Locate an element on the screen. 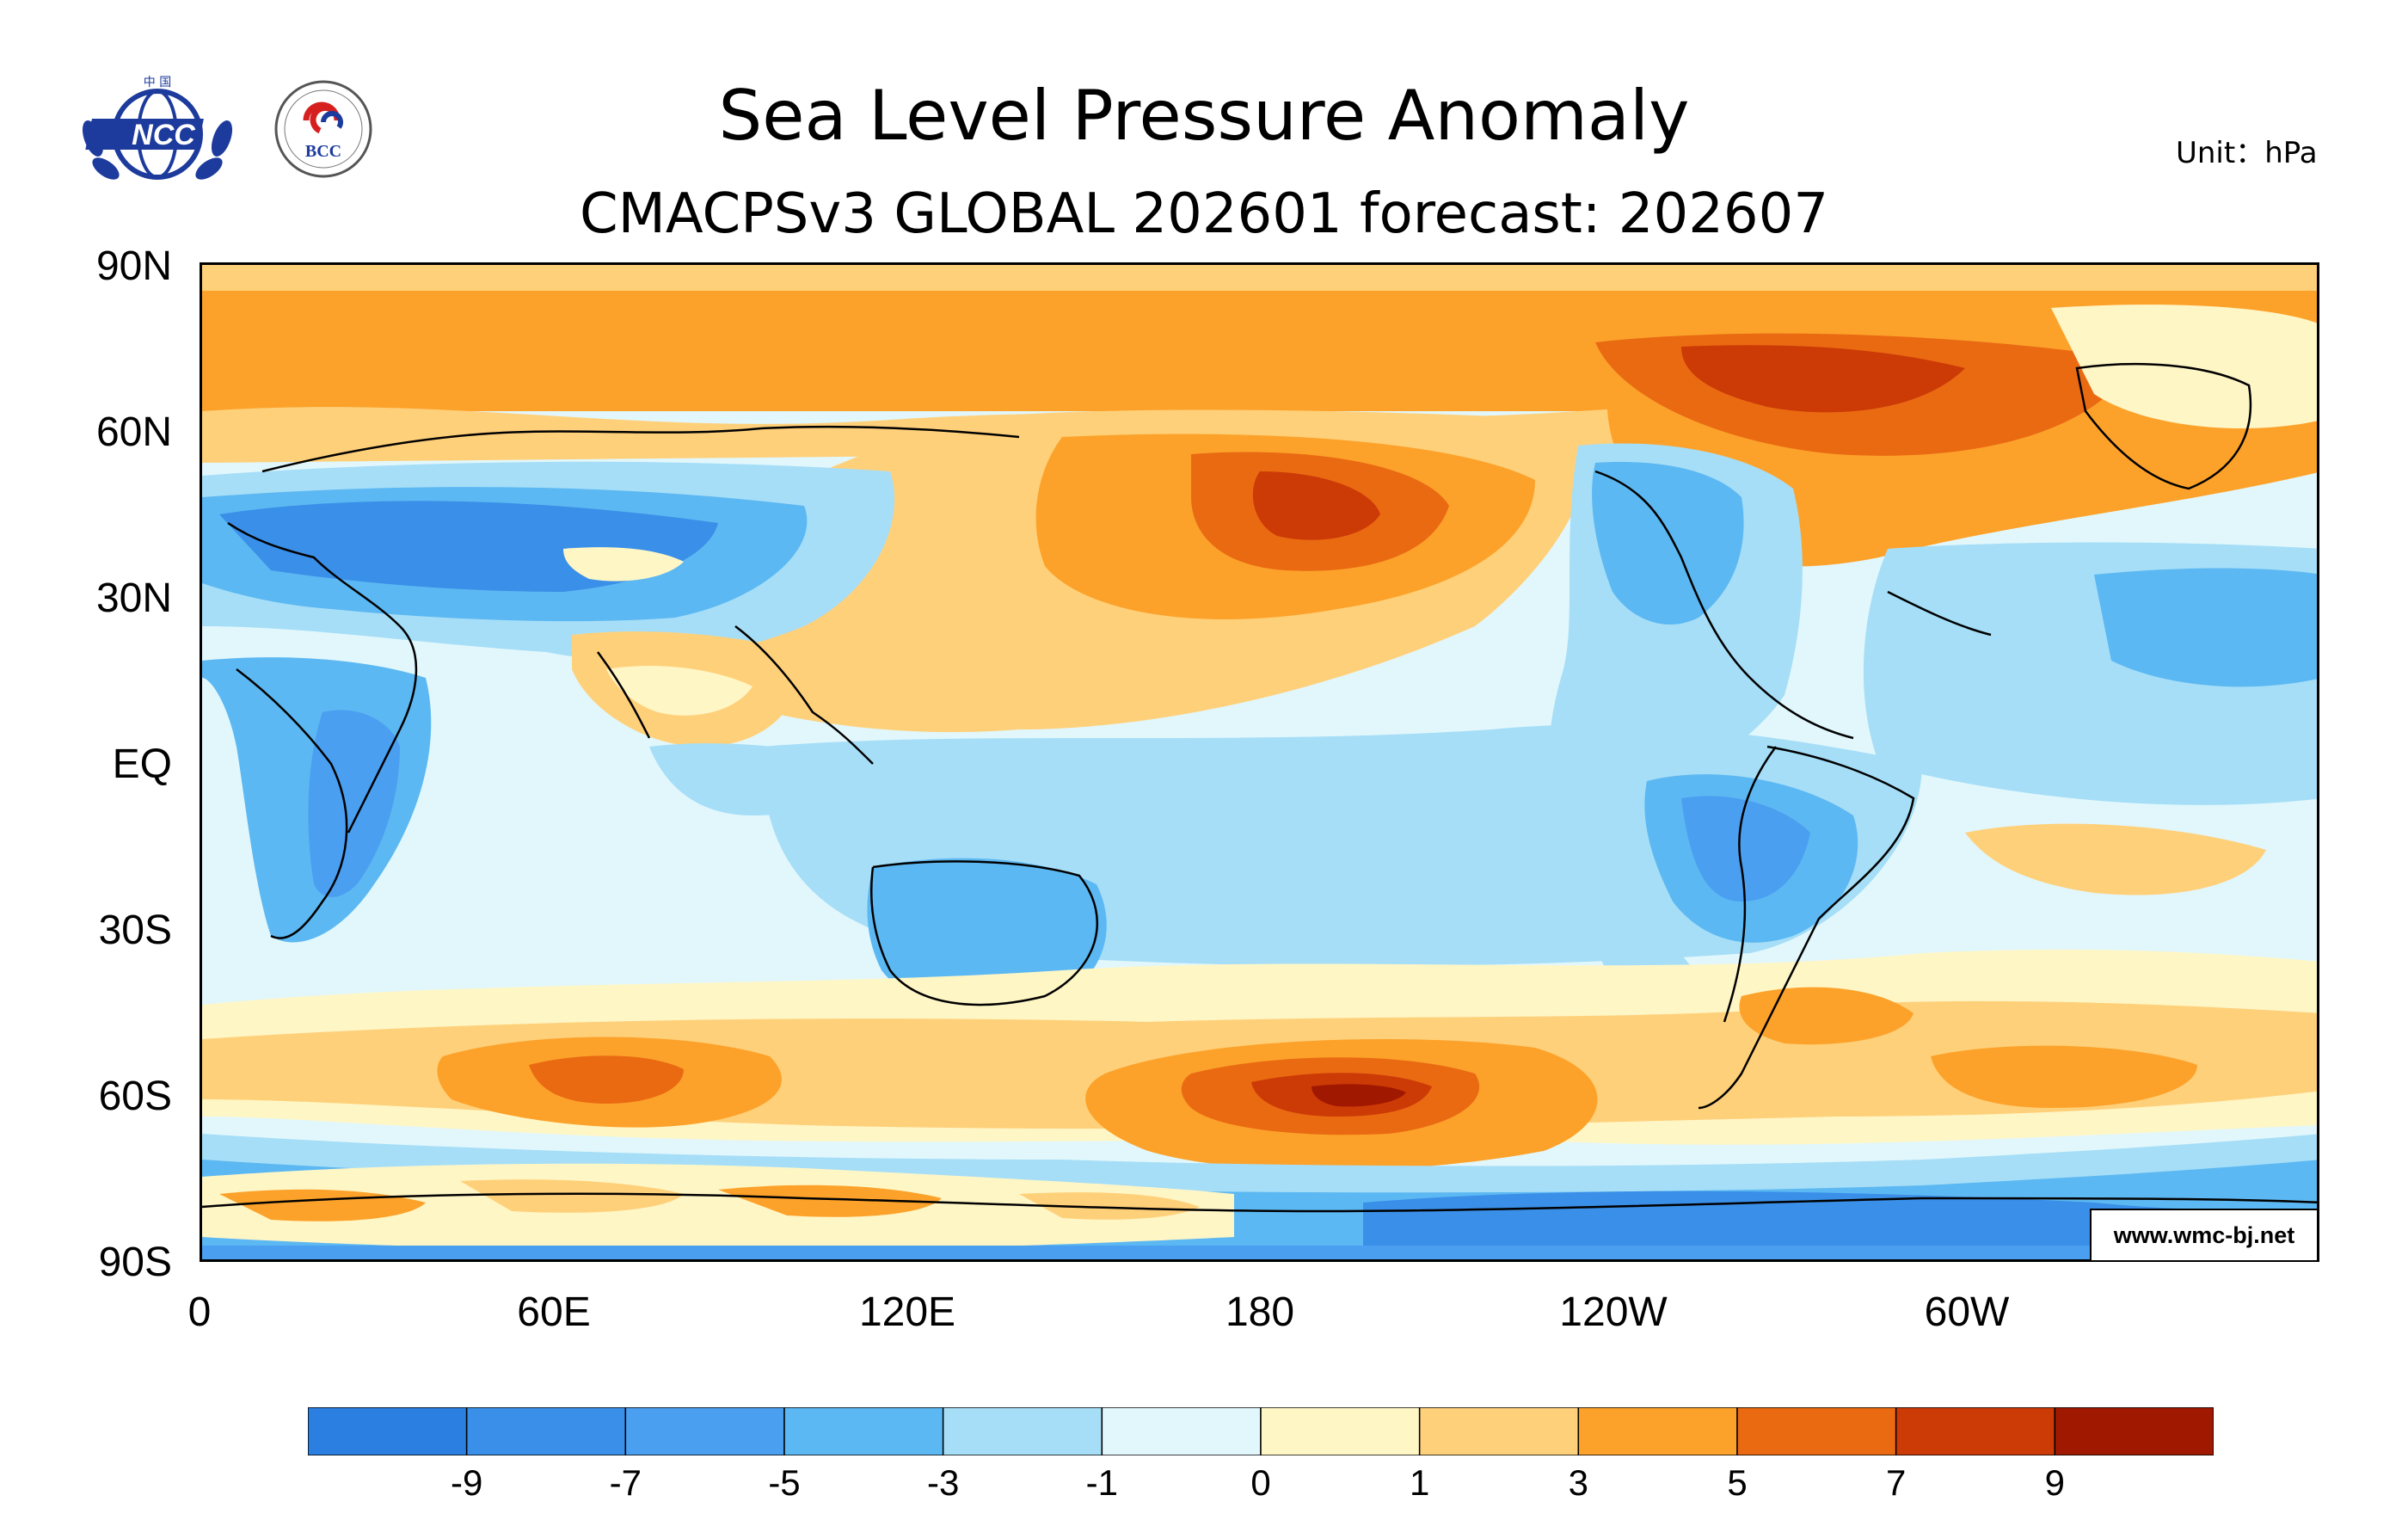 The height and width of the screenshot is (1526, 2408). lat-label-30n: 30N is located at coordinates (133, 598).